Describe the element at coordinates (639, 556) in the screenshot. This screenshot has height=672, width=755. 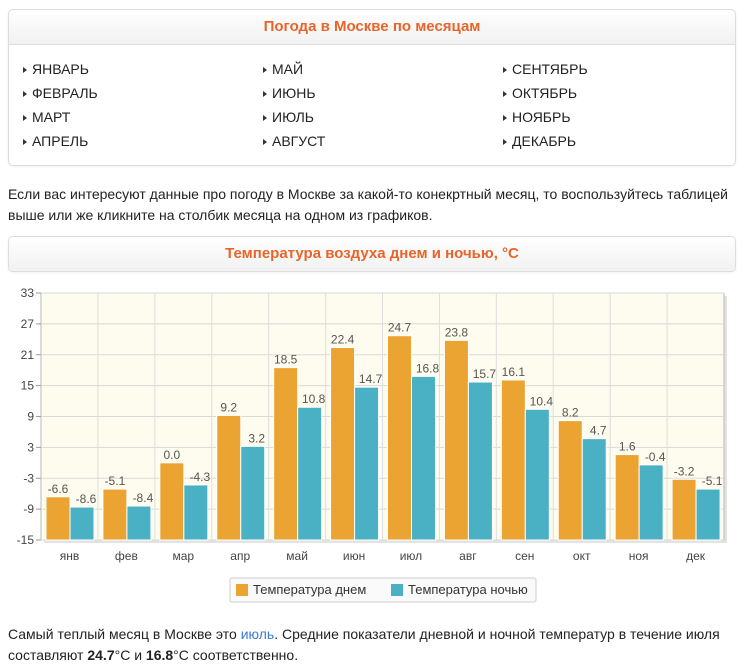
I see `x-tick-label: ноя` at that location.